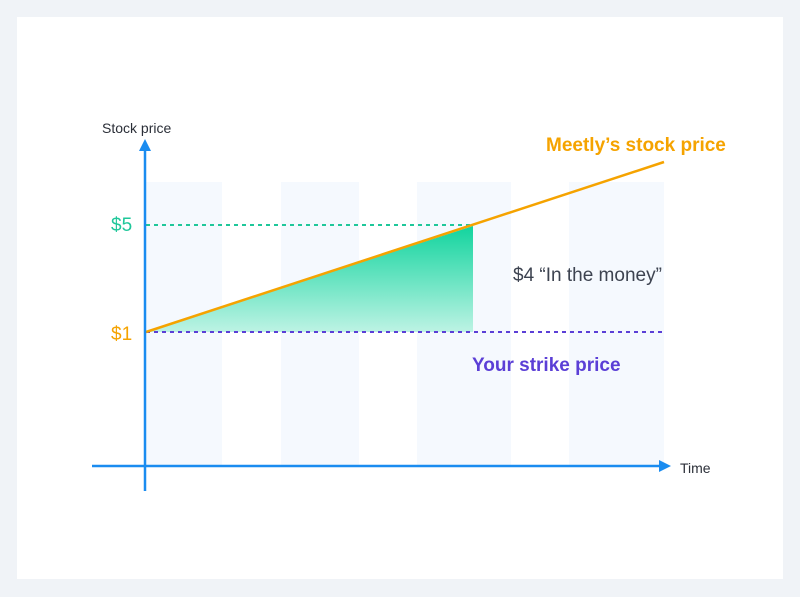  I want to click on y-axis-label: Stock price, so click(136, 128).